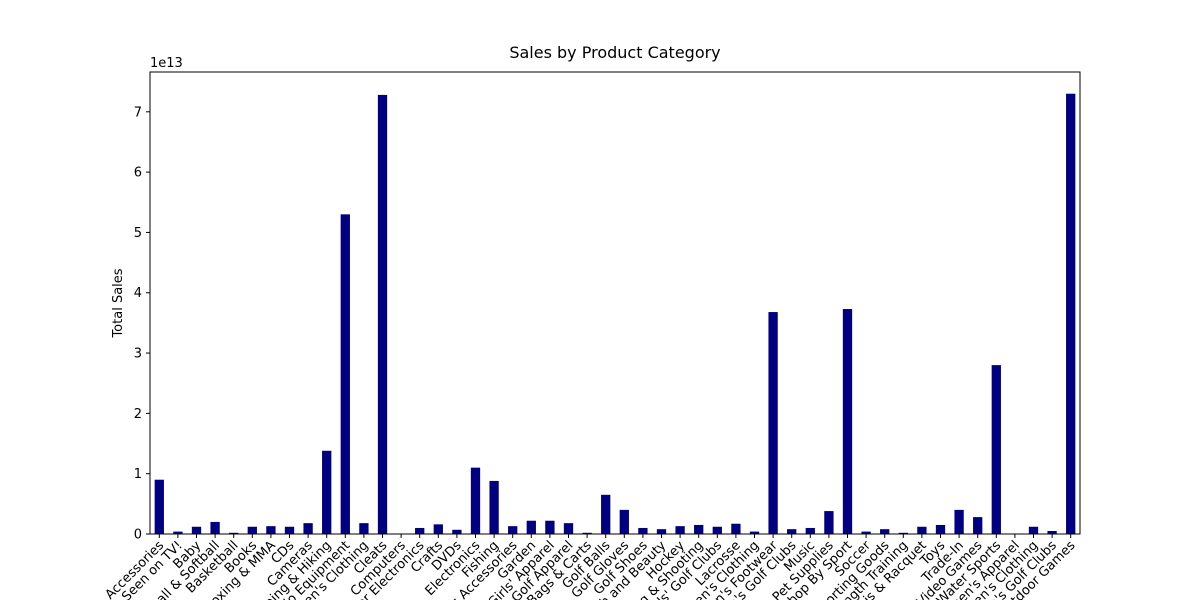  What do you see at coordinates (138, 173) in the screenshot?
I see `y-tick-label: 6` at bounding box center [138, 173].